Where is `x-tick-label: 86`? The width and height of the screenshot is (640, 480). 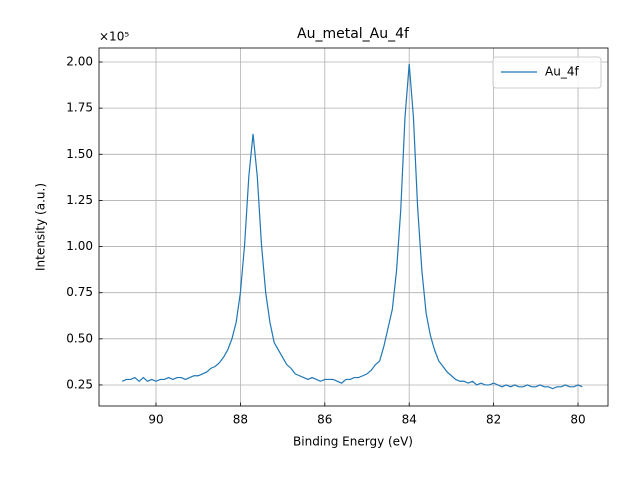 x-tick-label: 86 is located at coordinates (324, 420).